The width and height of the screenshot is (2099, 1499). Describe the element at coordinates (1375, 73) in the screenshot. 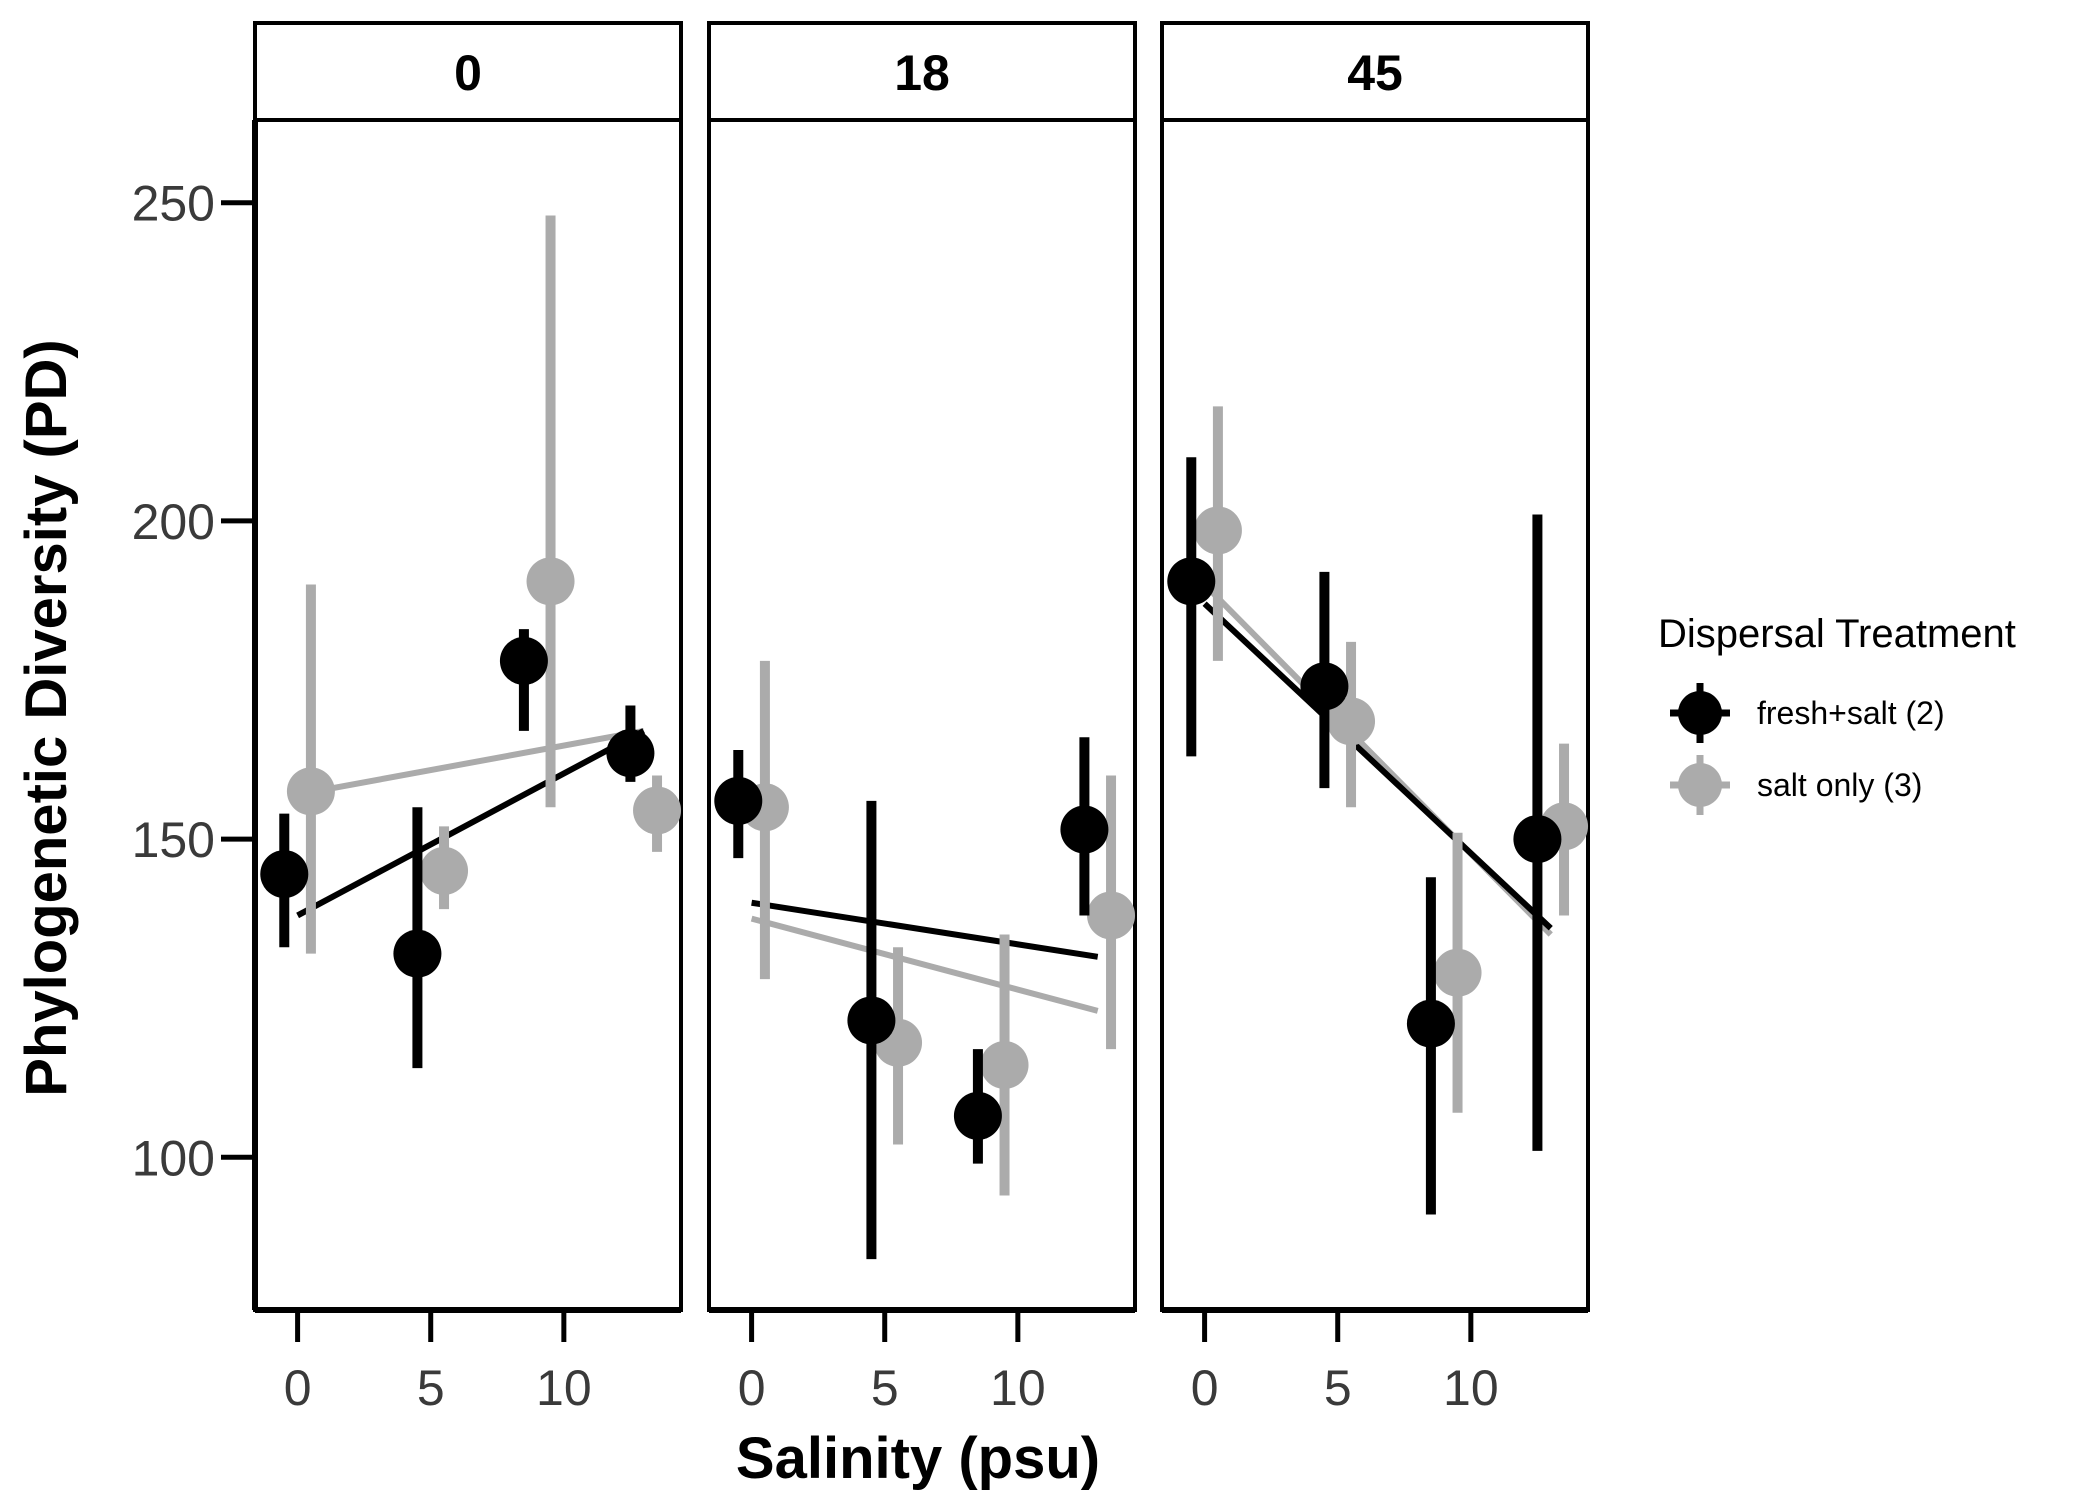

I see `facet-strip-label: 45` at that location.